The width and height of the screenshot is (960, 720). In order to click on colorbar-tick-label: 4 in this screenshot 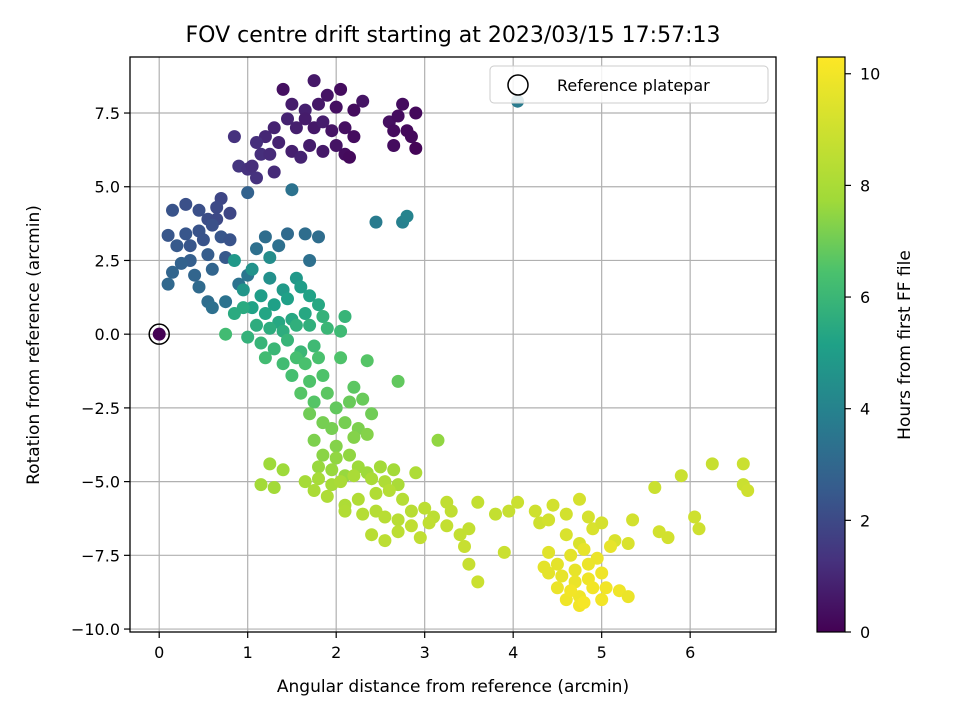, I will do `click(865, 409)`.